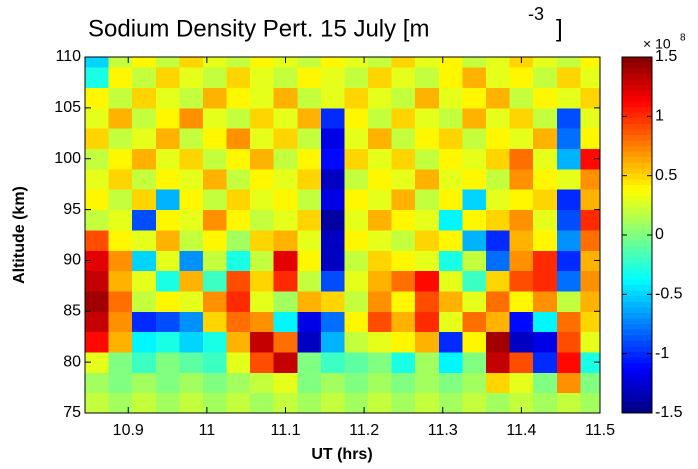  What do you see at coordinates (659, 234) in the screenshot?
I see `colorbar-tick-label: 0` at bounding box center [659, 234].